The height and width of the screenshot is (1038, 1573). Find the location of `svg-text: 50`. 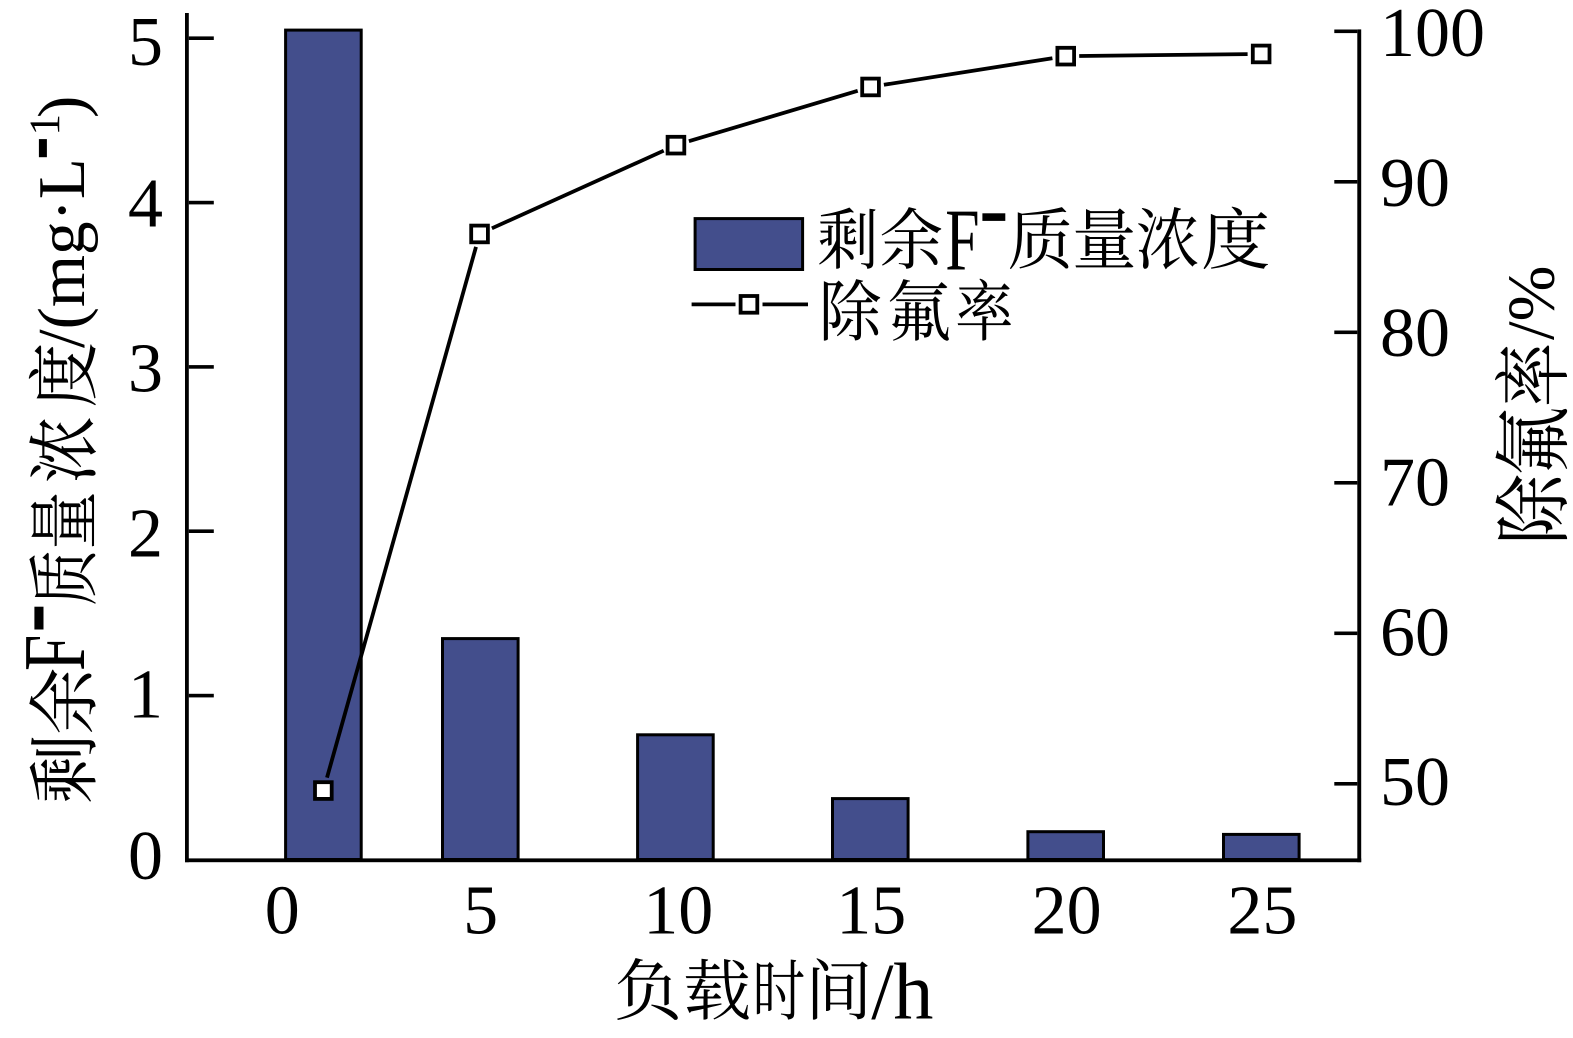

svg-text: 50 is located at coordinates (1415, 782).